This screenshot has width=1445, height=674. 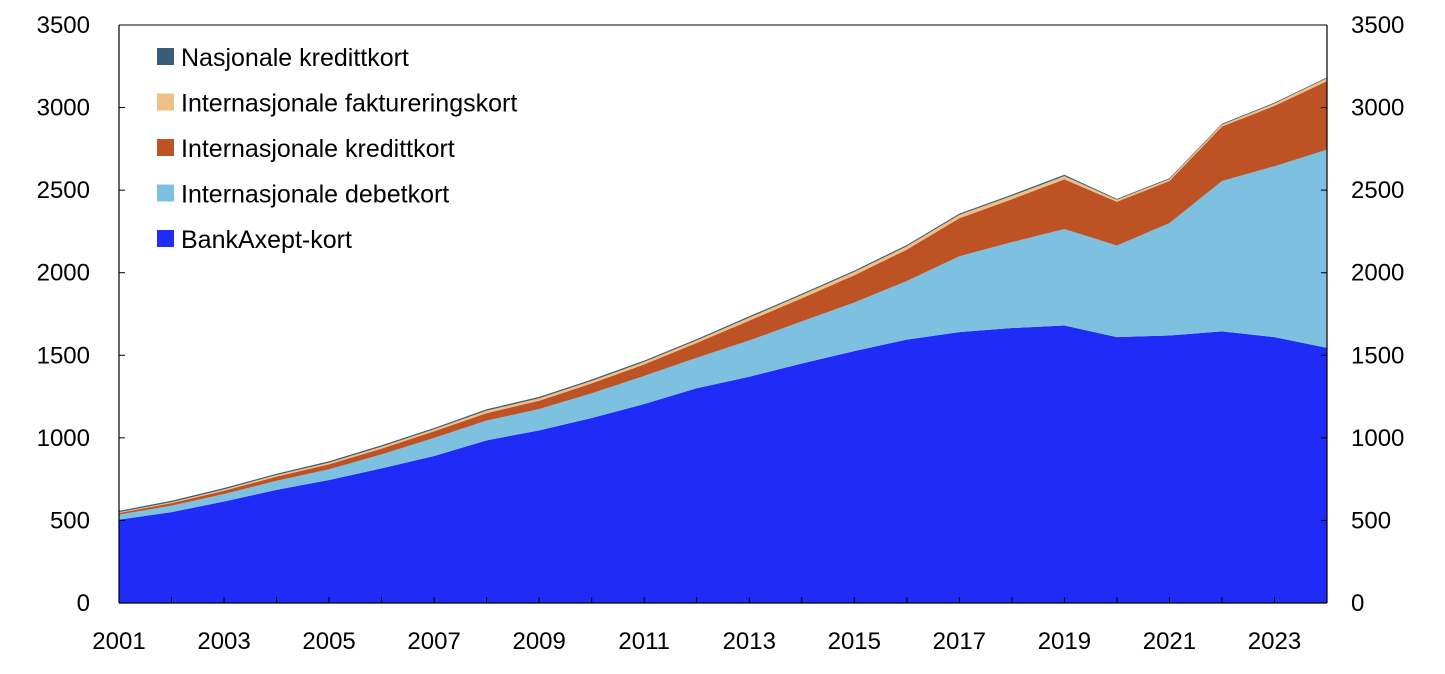 What do you see at coordinates (1377, 355) in the screenshot?
I see `y-tick-label-right: 1500` at bounding box center [1377, 355].